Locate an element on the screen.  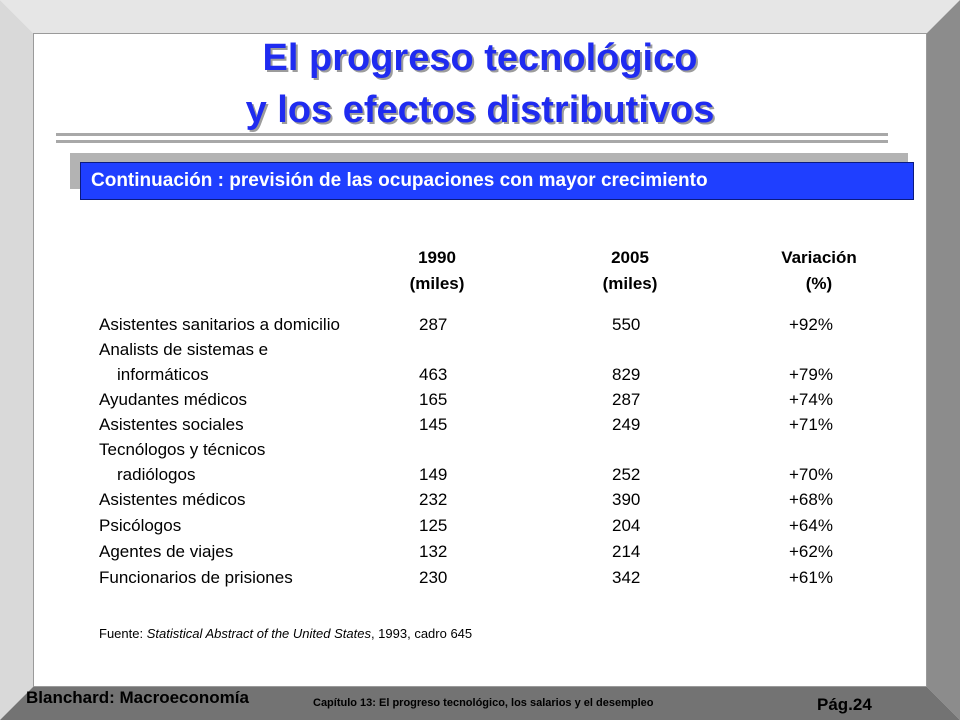
occupation-label: Analists de sistemas e is located at coordinates (184, 349).